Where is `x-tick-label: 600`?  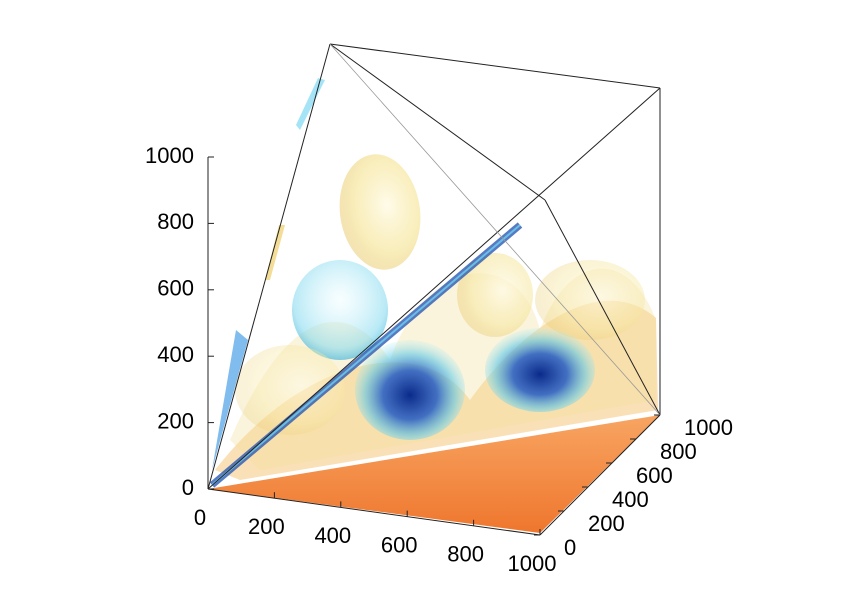 x-tick-label: 600 is located at coordinates (399, 544).